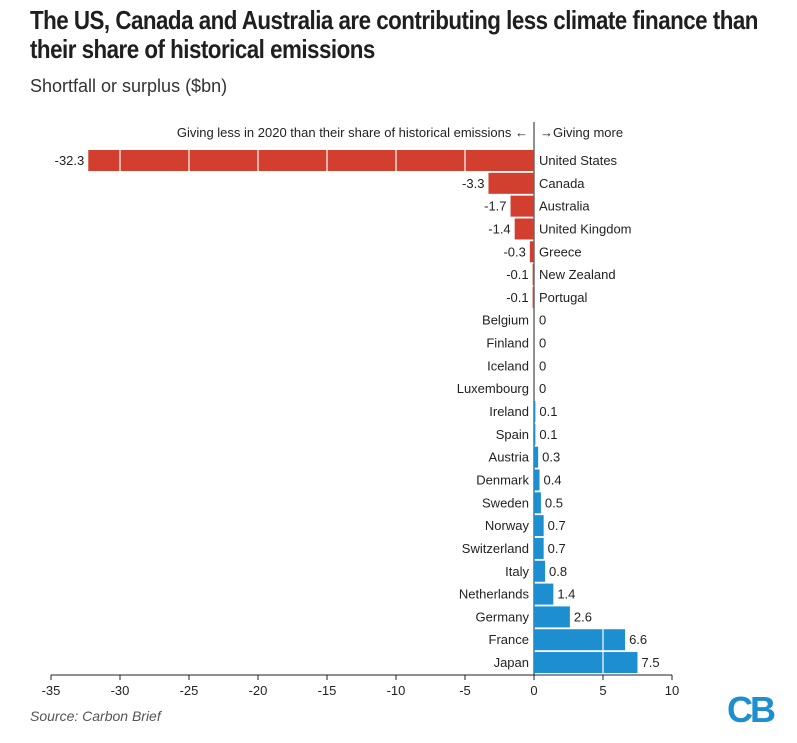 This screenshot has height=743, width=797. Describe the element at coordinates (560, 251) in the screenshot. I see `category-label: Greece` at that location.